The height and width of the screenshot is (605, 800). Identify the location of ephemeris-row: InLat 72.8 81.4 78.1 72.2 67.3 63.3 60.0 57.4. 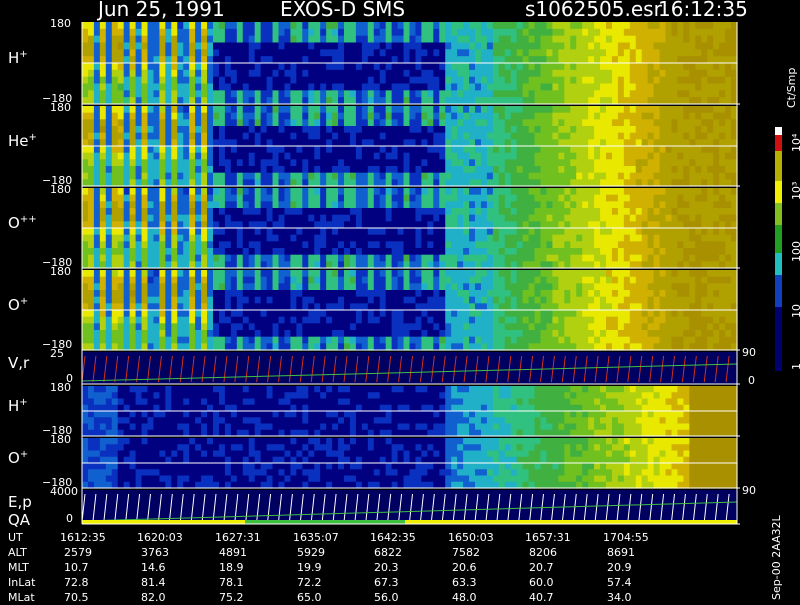
(370, 583).